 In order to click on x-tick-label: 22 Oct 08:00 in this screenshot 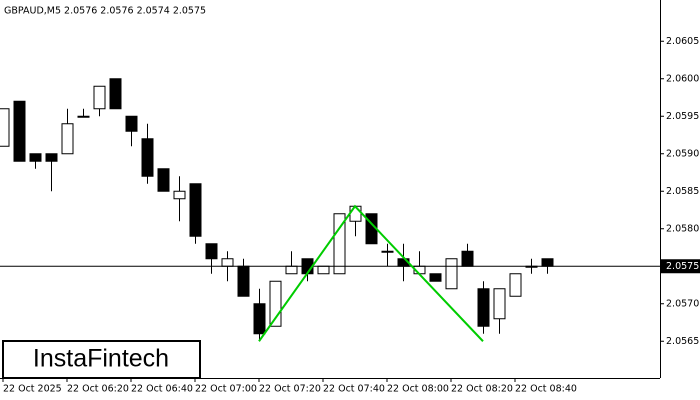, I will do `click(418, 389)`.